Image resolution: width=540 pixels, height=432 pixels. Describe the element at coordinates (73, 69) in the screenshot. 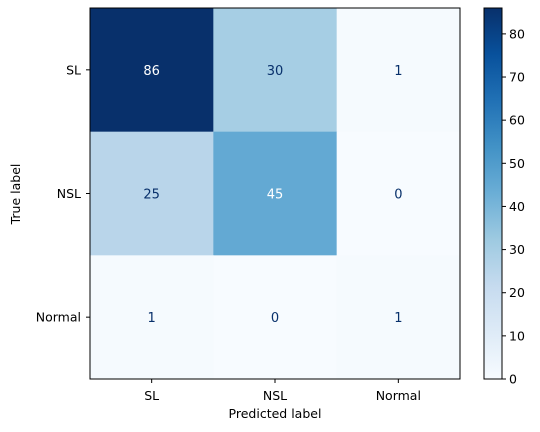

I see `y-tick-label: SL` at that location.